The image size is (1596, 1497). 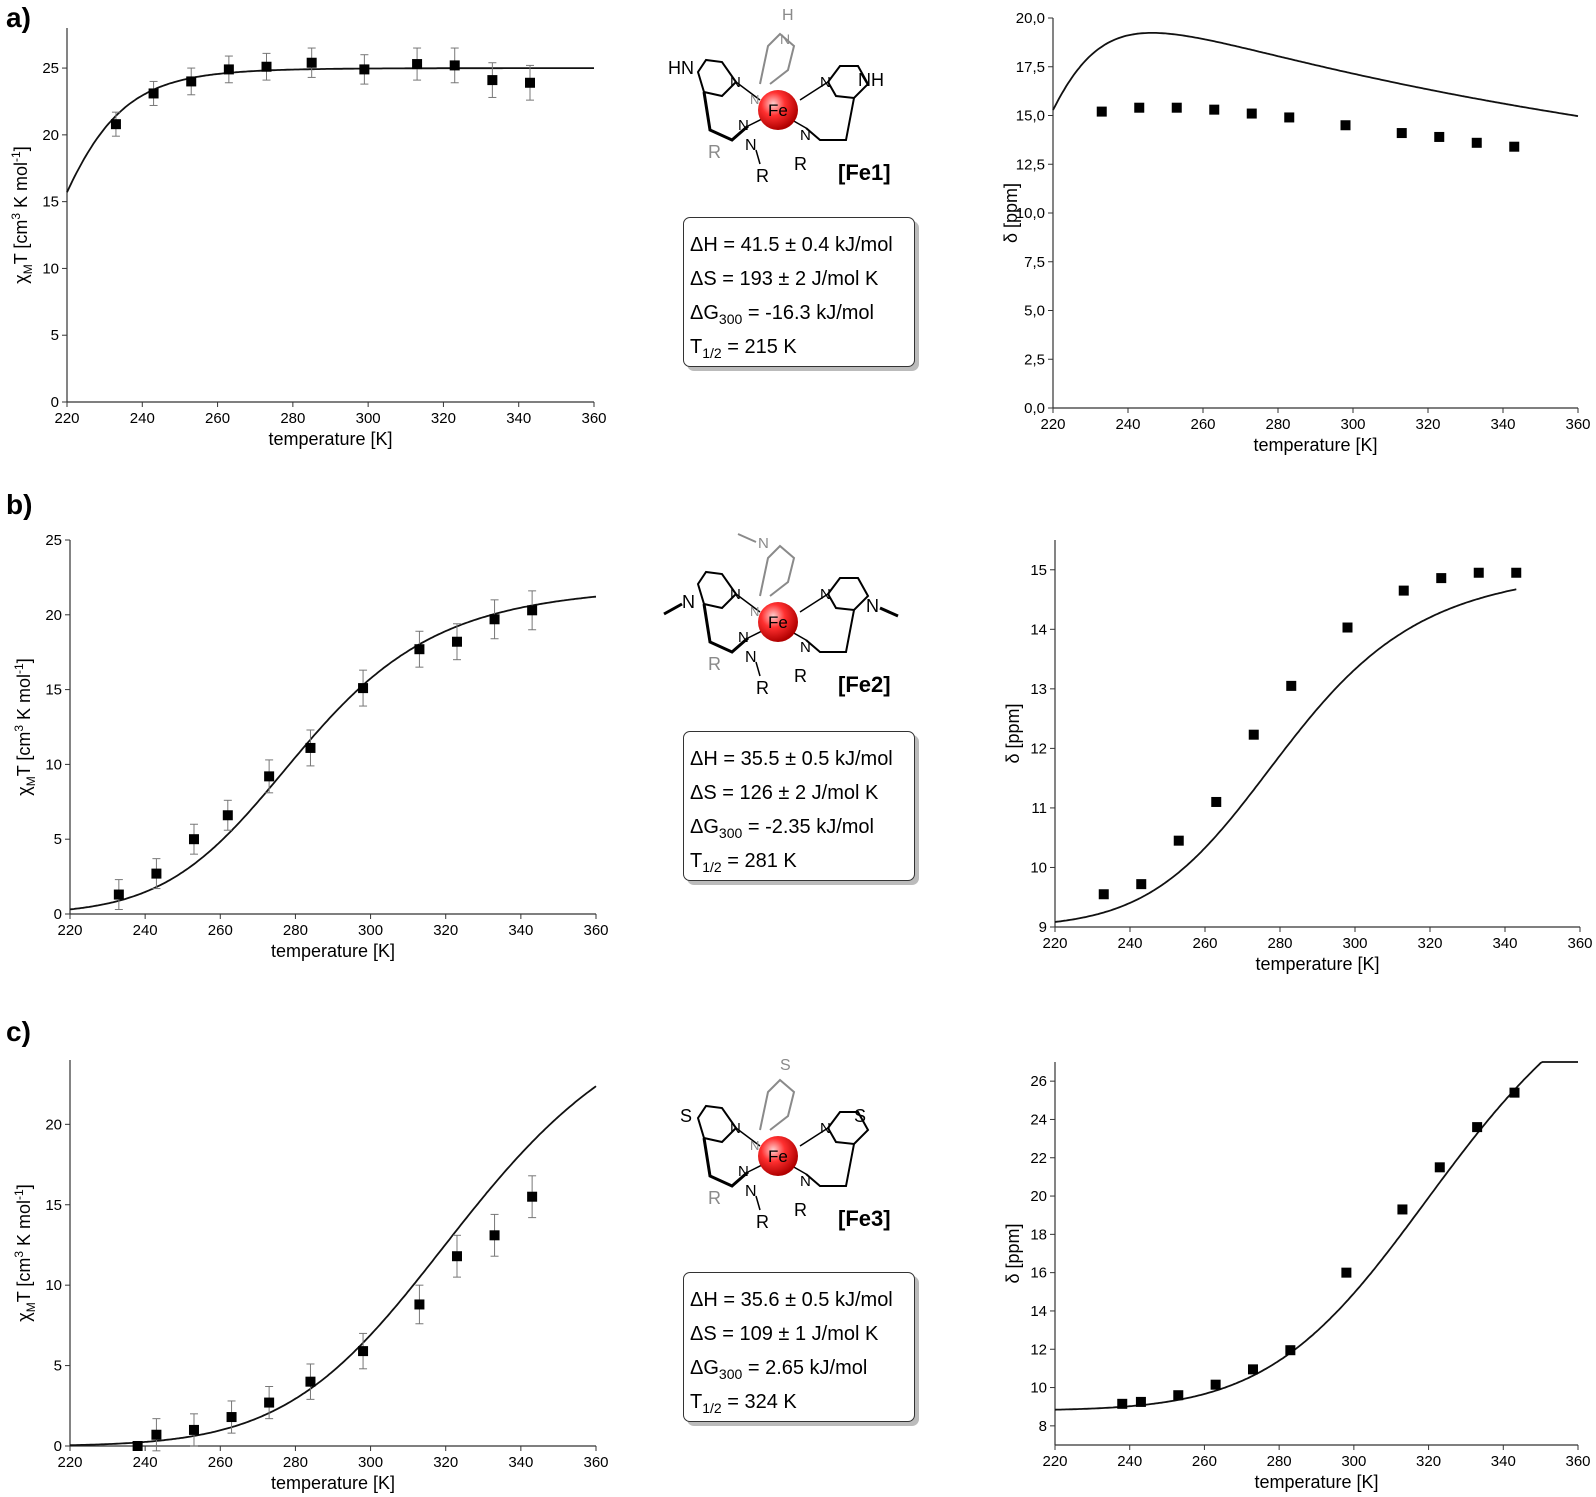 I want to click on y-axis-title: δ [ppm], so click(x=1013, y=733).